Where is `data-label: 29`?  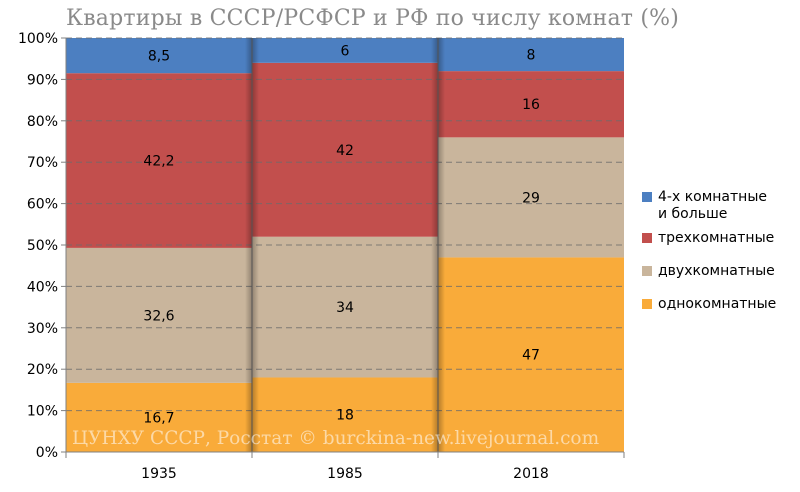 data-label: 29 is located at coordinates (531, 198).